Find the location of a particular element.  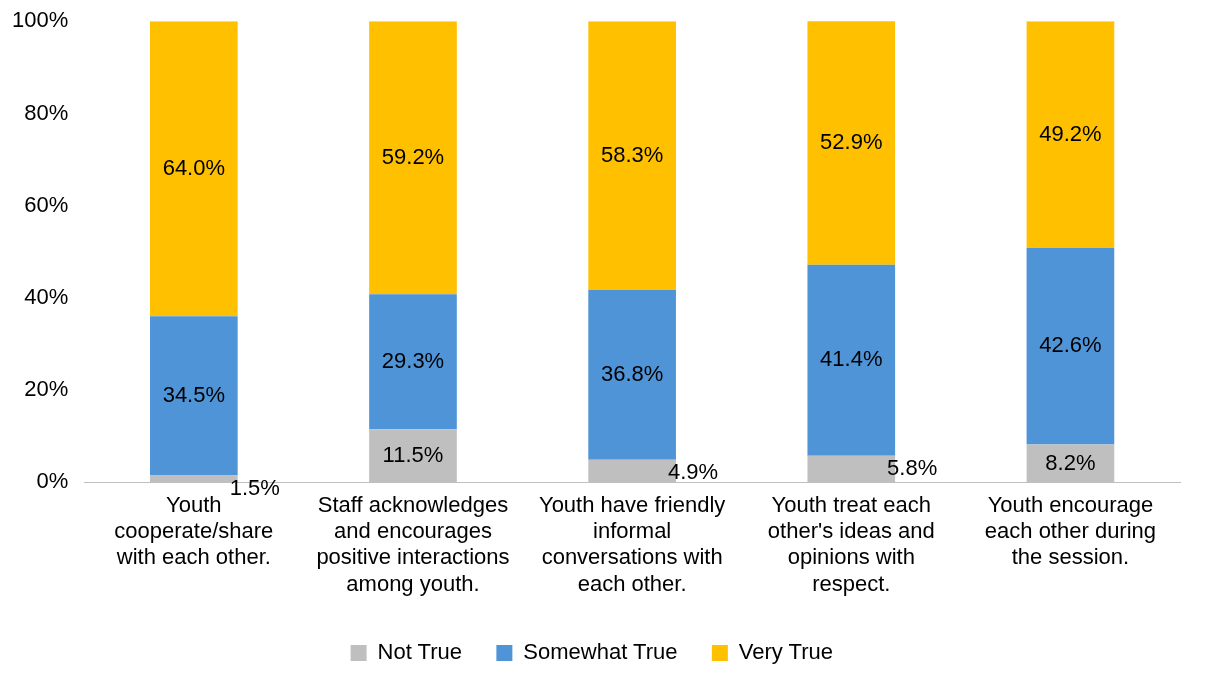

data-label: 29.3% is located at coordinates (413, 360).